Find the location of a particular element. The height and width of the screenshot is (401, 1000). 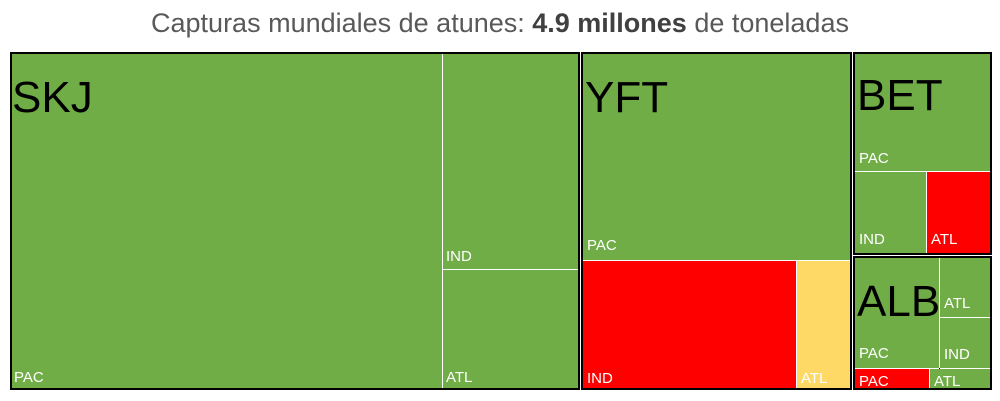

title-bold: 4.9 millones is located at coordinates (609, 23).